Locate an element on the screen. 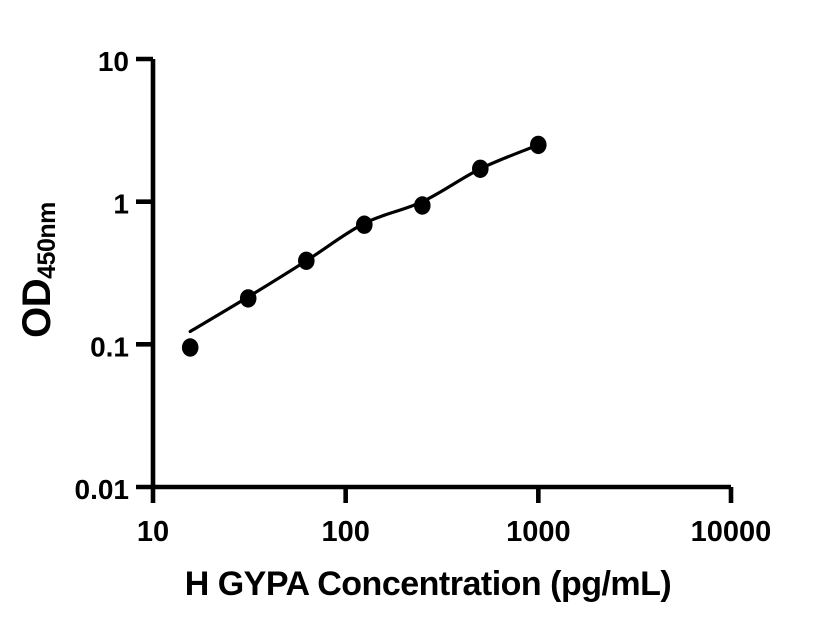  y-axis-title: OD 450nm is located at coordinates (43, 270).